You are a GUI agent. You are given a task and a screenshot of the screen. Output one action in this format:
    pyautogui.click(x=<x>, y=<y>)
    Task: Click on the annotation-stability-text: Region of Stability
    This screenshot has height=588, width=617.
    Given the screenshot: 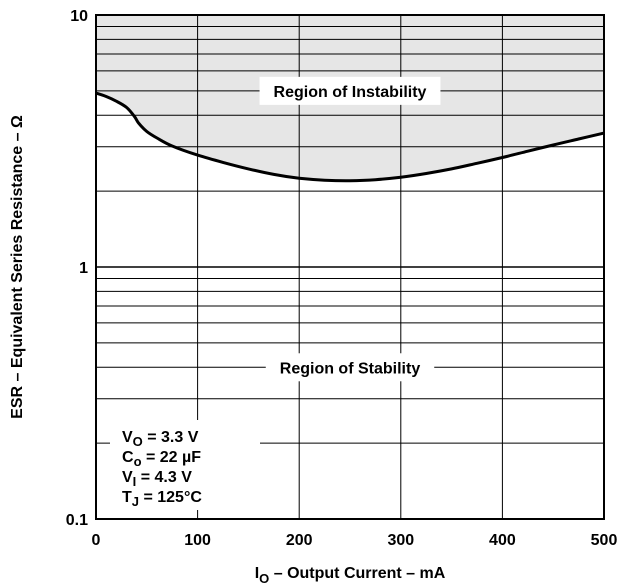 What is the action you would take?
    pyautogui.click(x=350, y=368)
    